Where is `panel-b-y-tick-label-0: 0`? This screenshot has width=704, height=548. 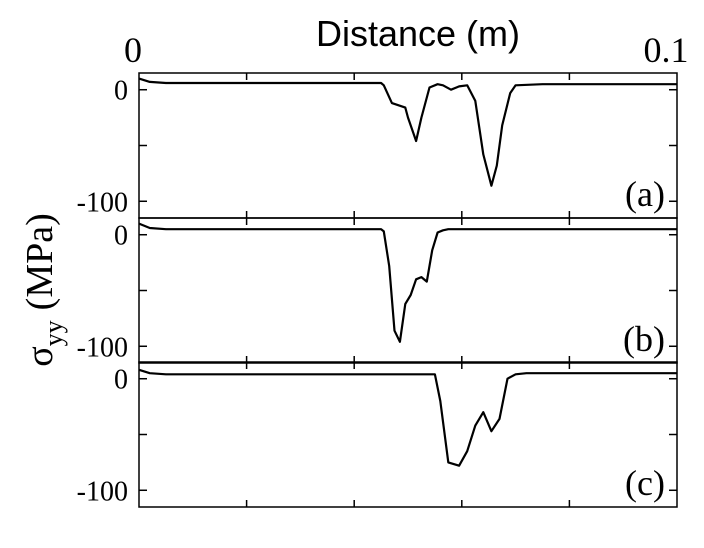 panel-b-y-tick-label-0: 0 is located at coordinates (121, 236).